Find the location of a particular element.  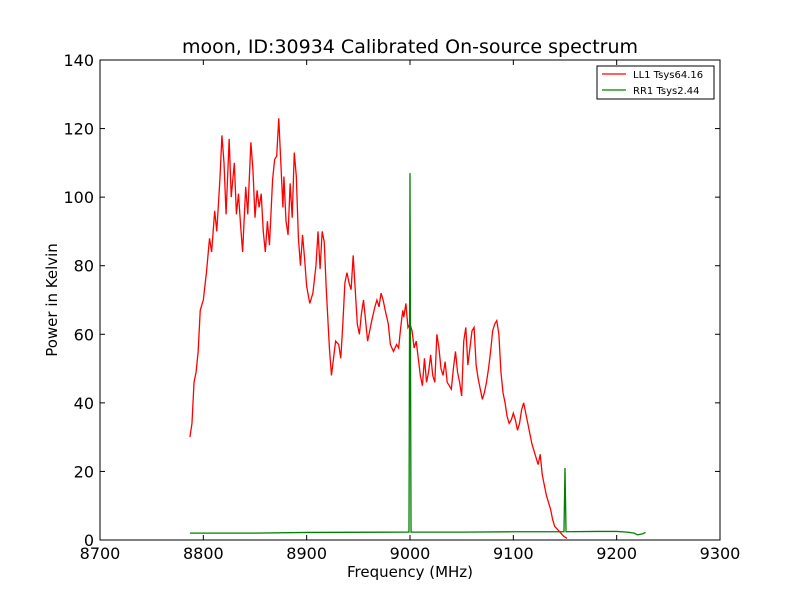

y-tick-label: 80 is located at coordinates (84, 266).